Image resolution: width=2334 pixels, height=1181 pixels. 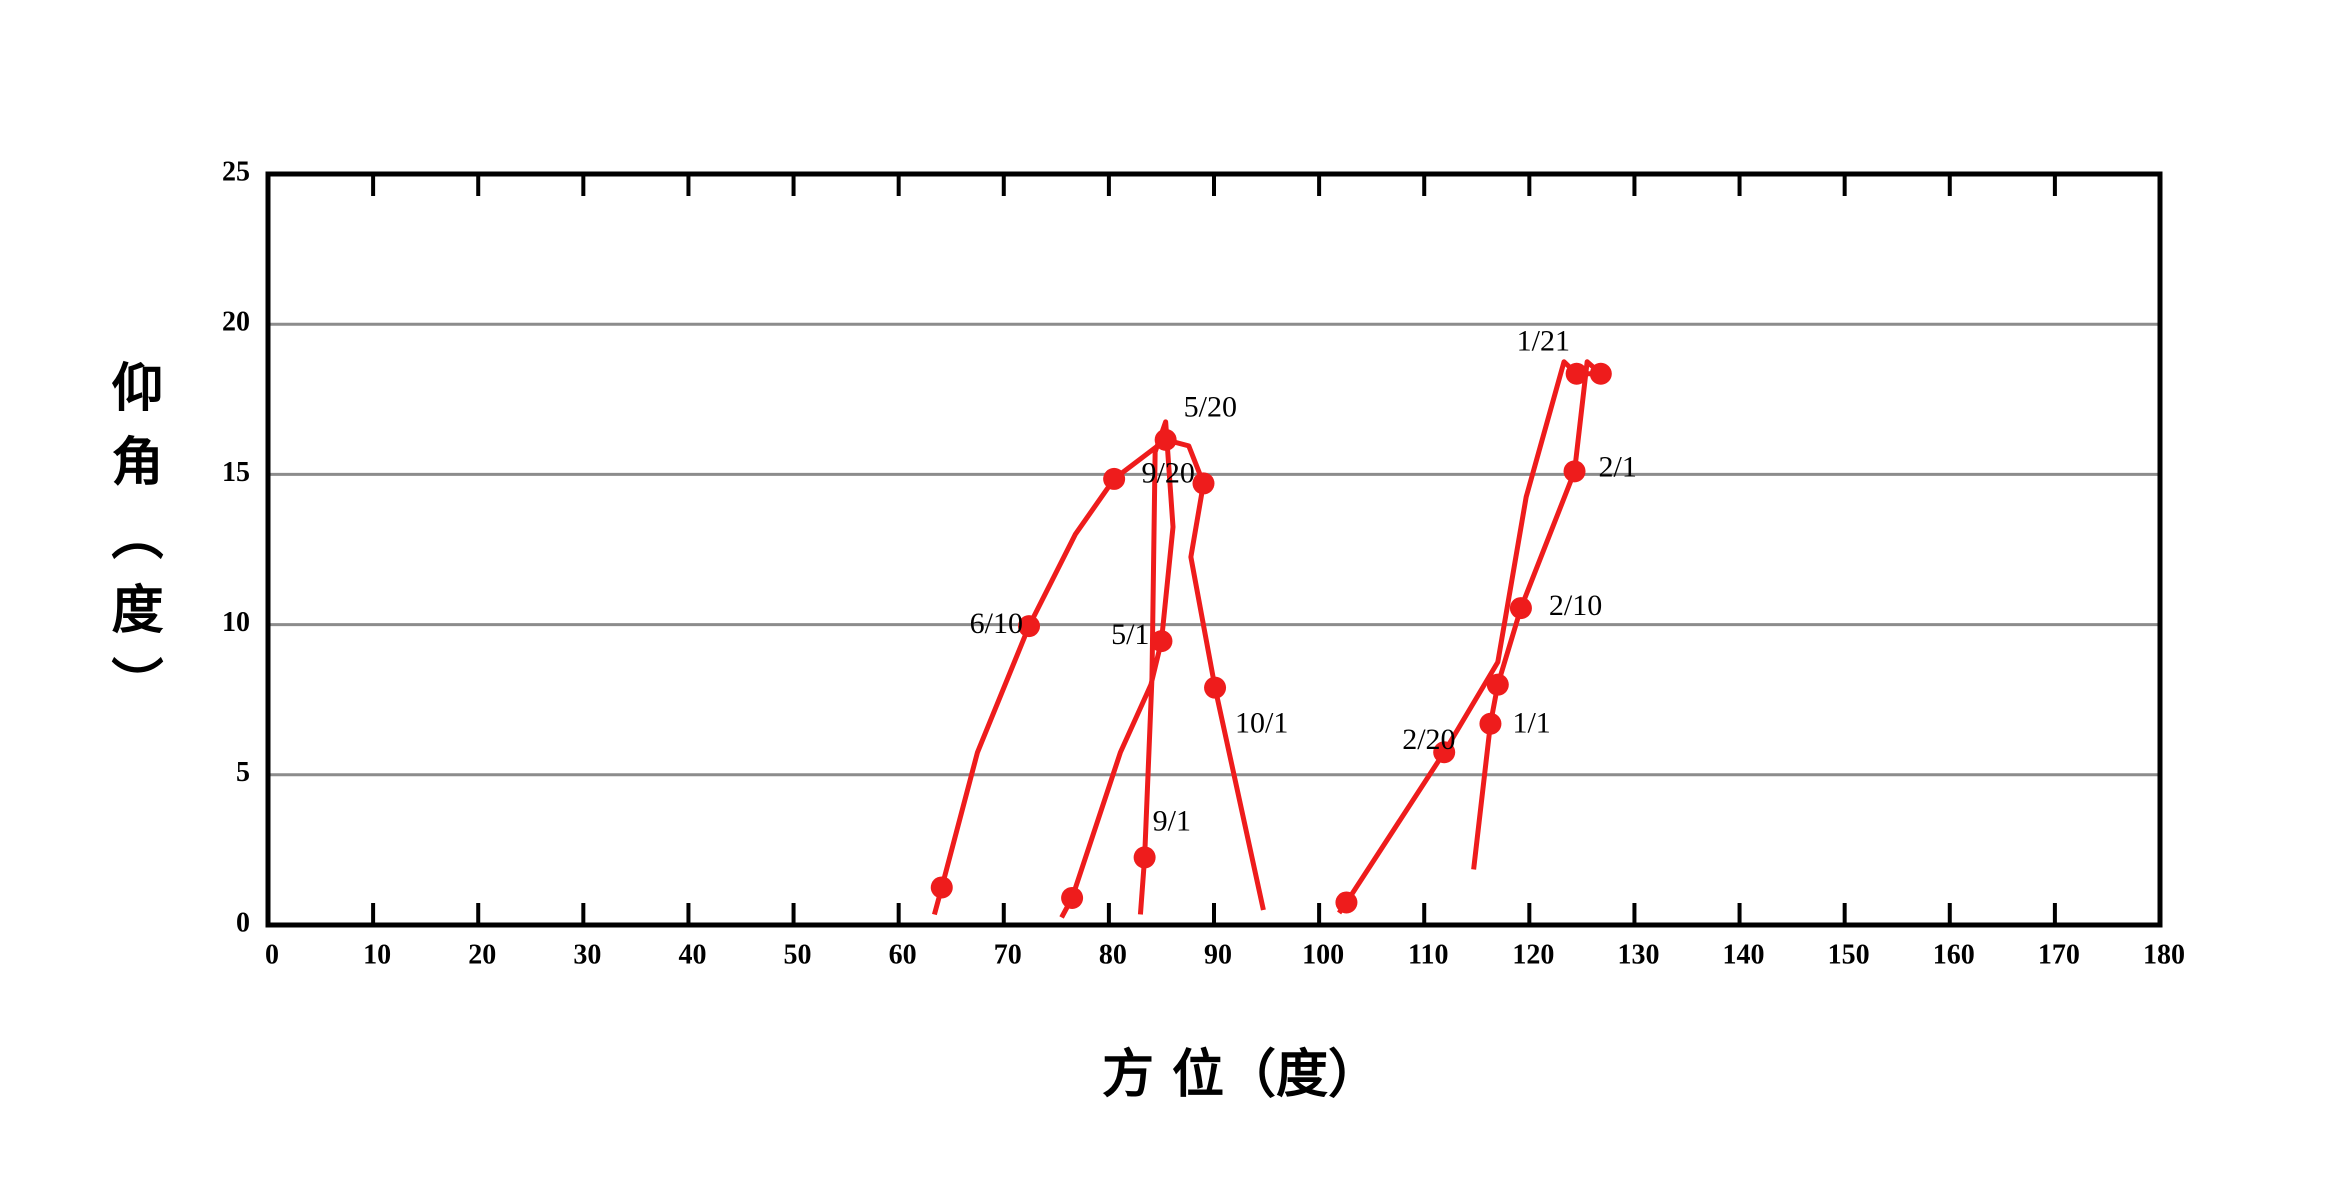 What do you see at coordinates (1954, 954) in the screenshot?
I see `x-tick-label: 160` at bounding box center [1954, 954].